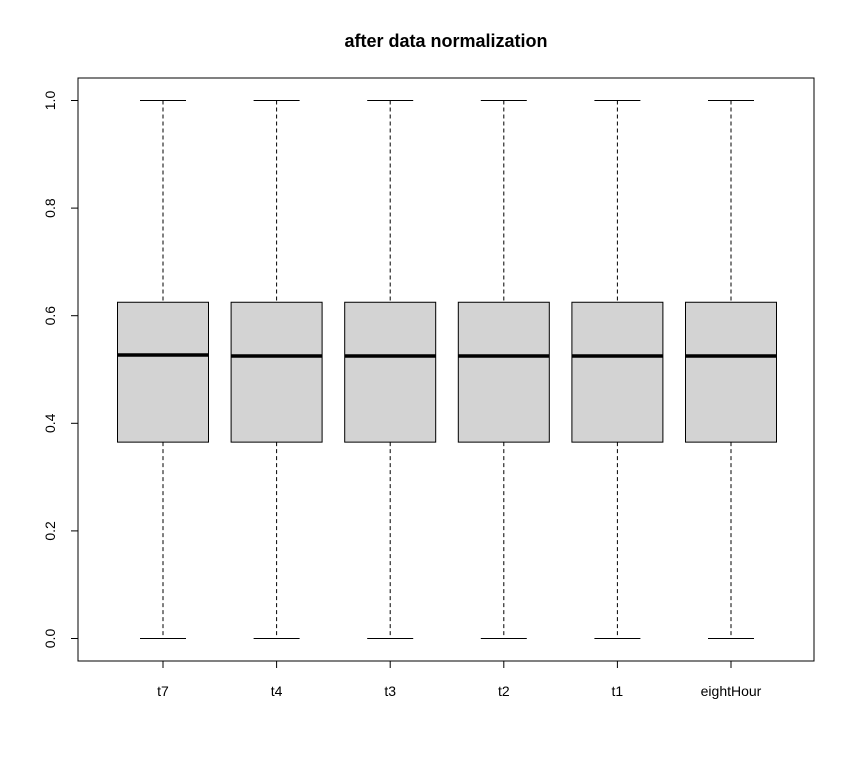 The width and height of the screenshot is (855, 759). What do you see at coordinates (277, 691) in the screenshot?
I see `x-tick-label: t4` at bounding box center [277, 691].